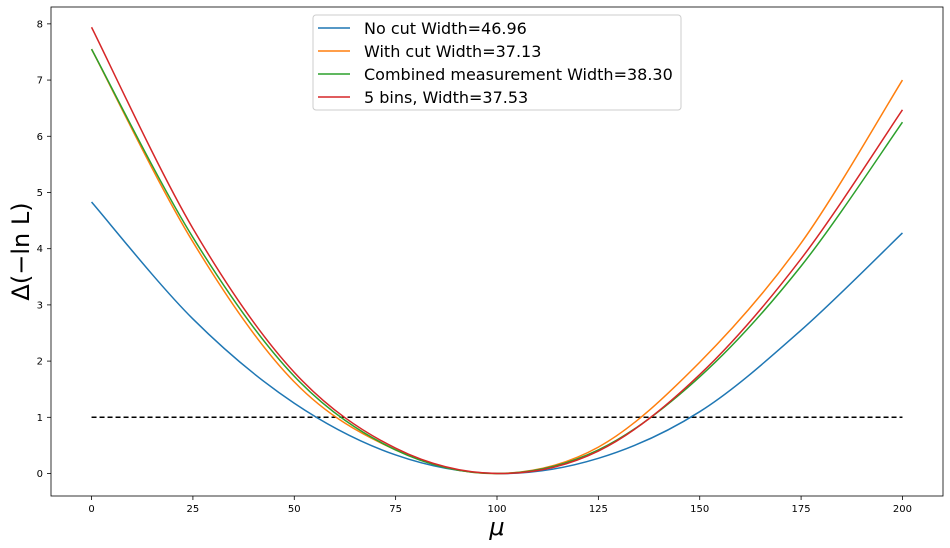 This screenshot has height=548, width=950. I want to click on y-axis-label: Δ(−ln L), so click(21, 251).